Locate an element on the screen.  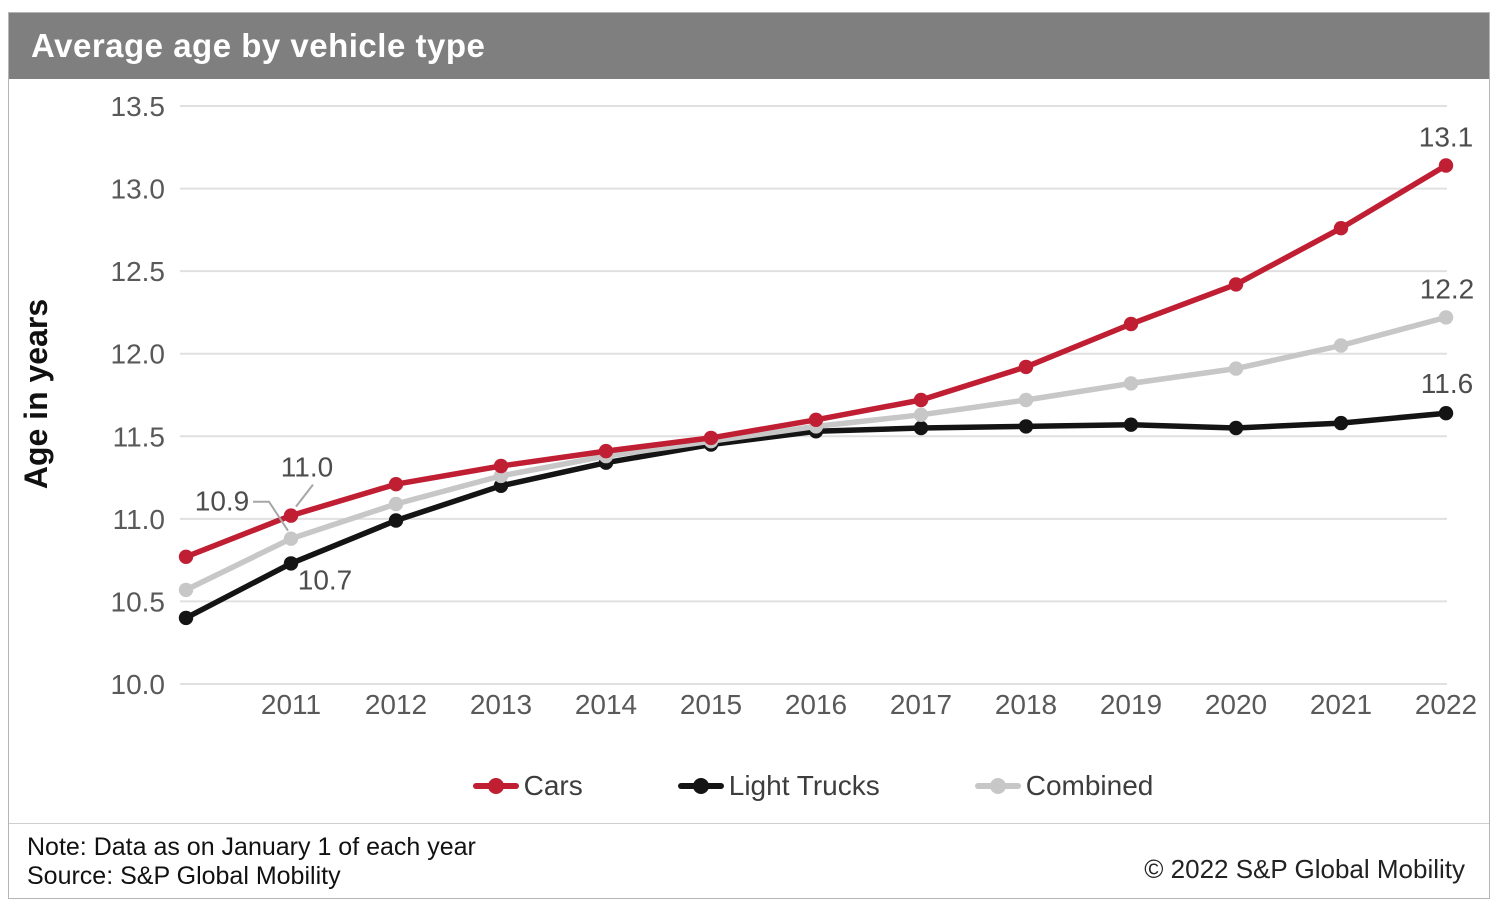
legend-item-light-trucks: Light Trucks is located at coordinates (778, 786).